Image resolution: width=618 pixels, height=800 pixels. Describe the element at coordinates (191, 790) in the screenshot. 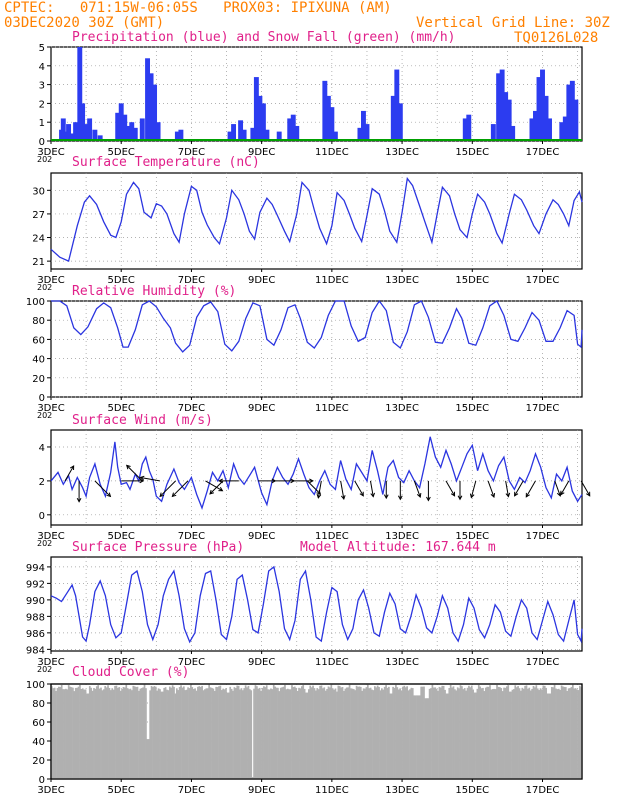

I see `cloud-xtick-label: 7DEC` at that location.